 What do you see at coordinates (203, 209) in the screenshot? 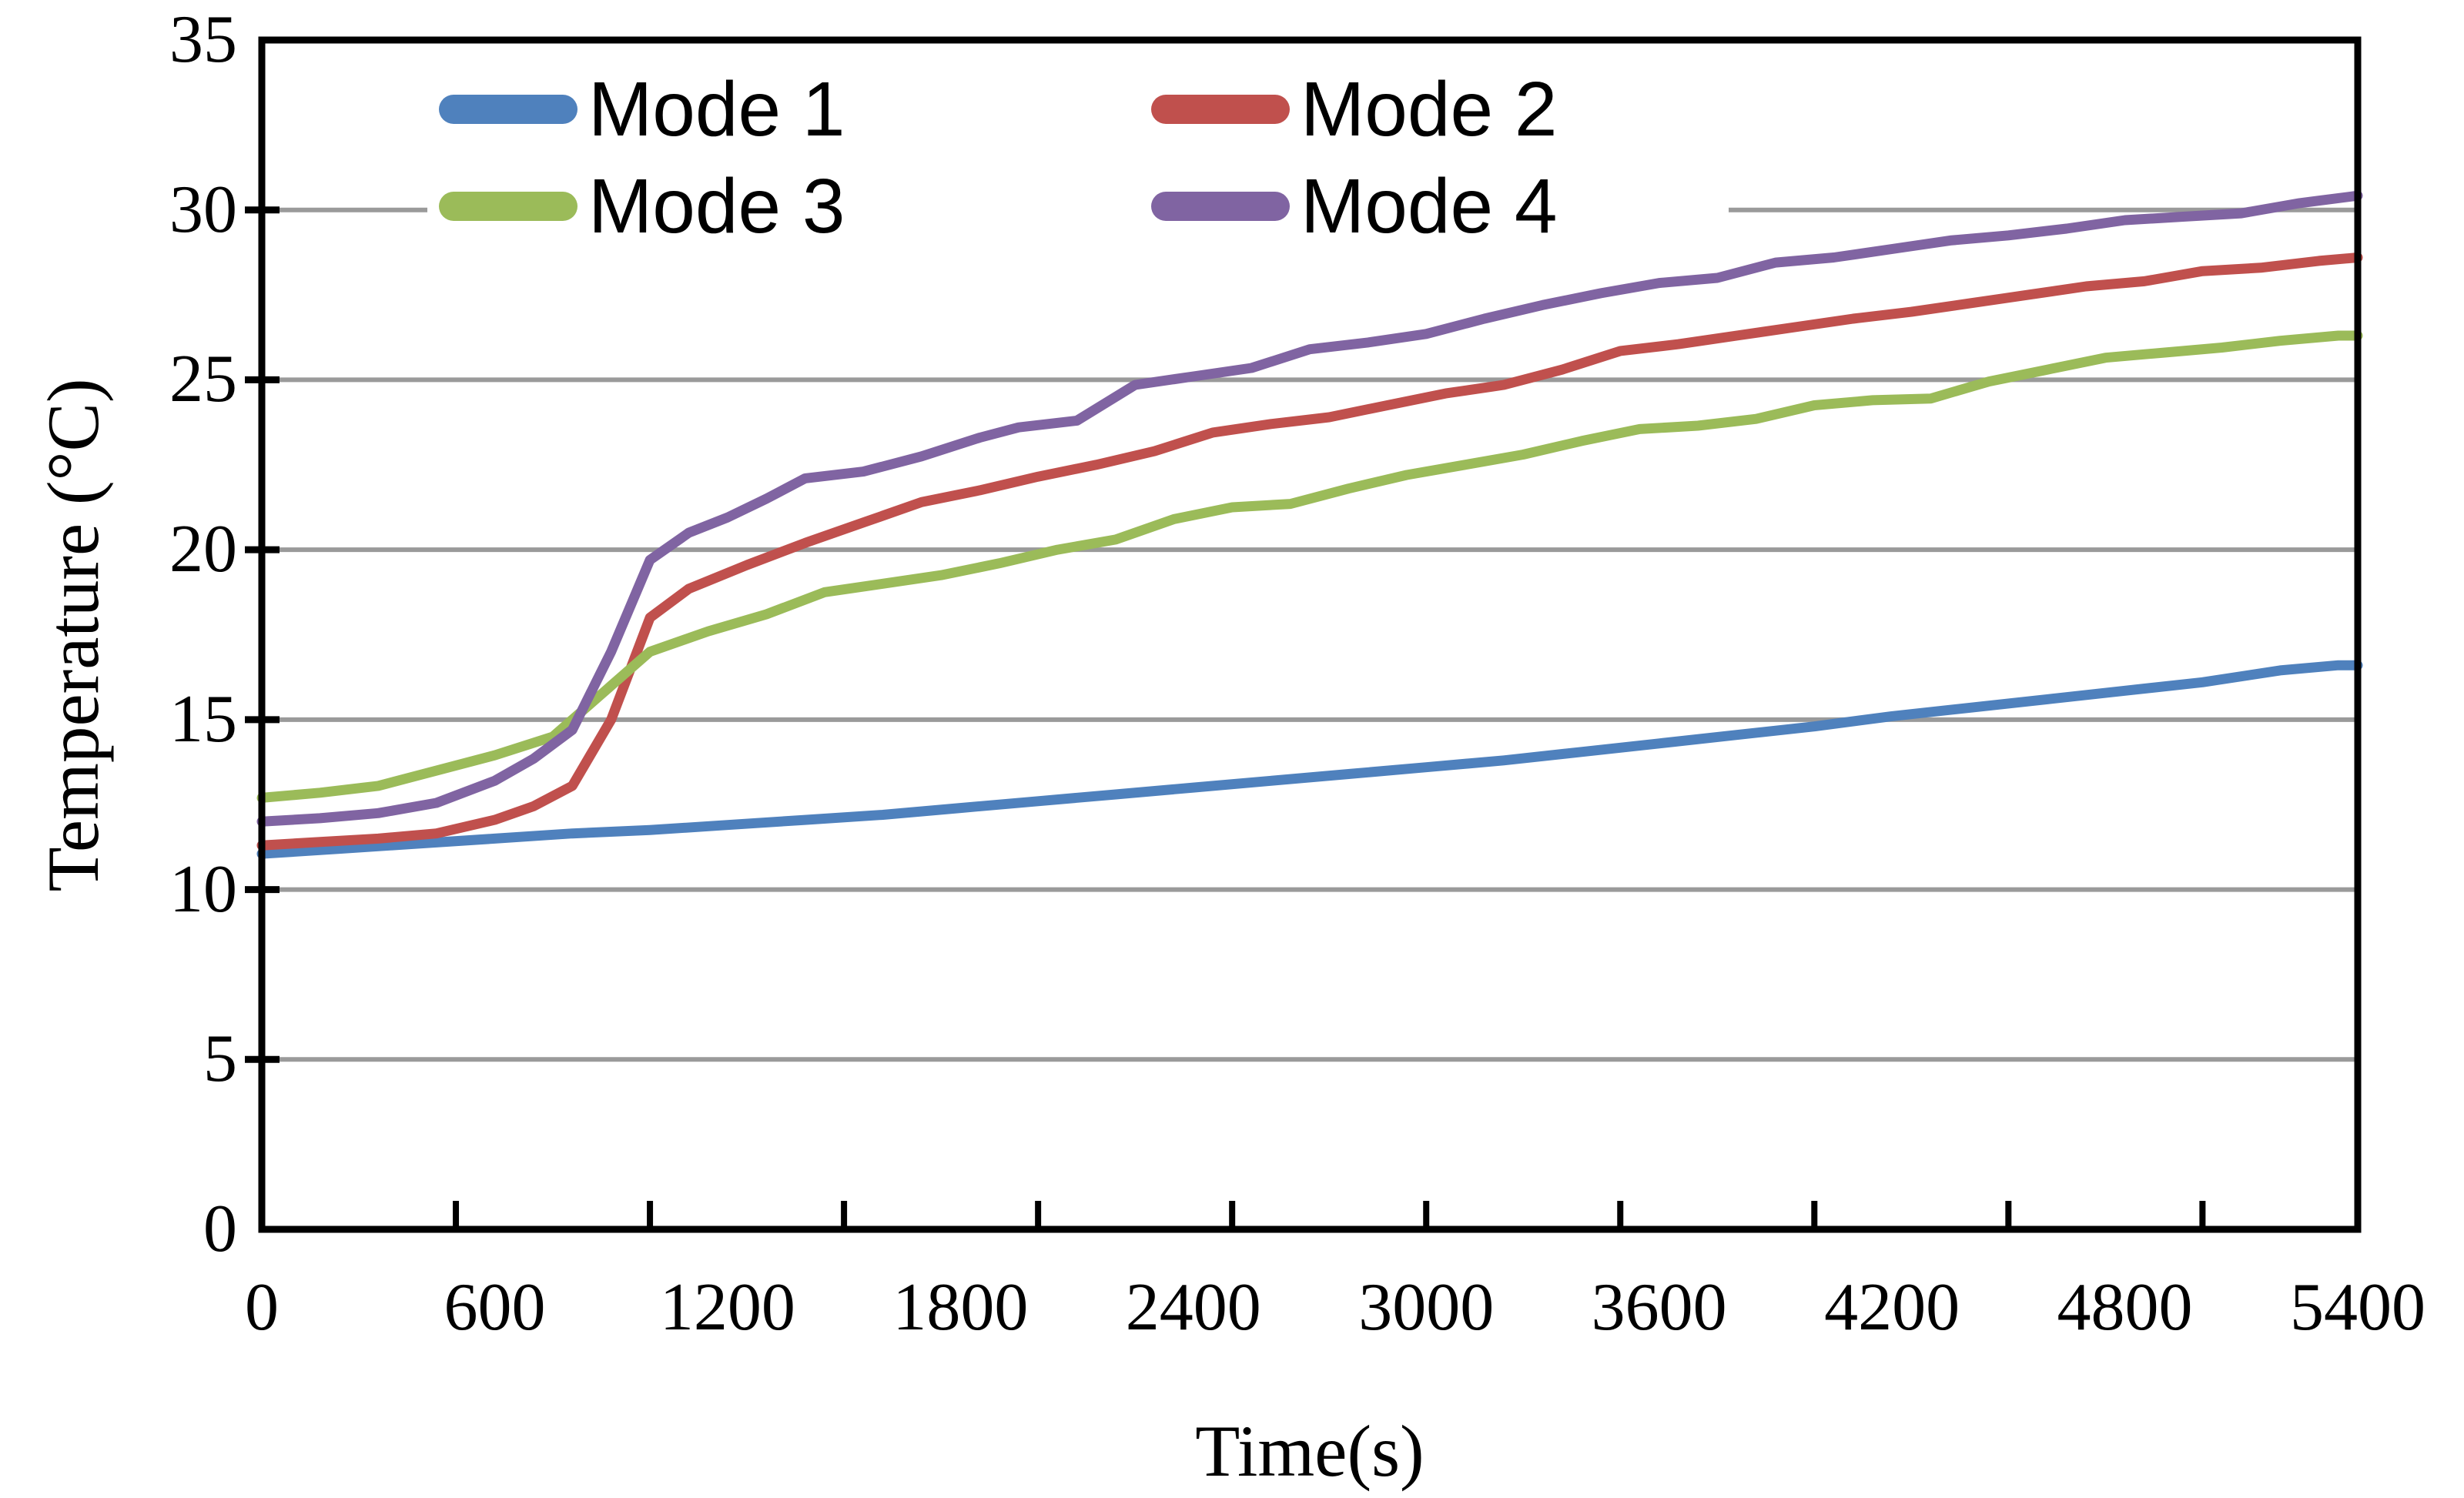
I see `y-tick-label-30: 30` at bounding box center [203, 209].